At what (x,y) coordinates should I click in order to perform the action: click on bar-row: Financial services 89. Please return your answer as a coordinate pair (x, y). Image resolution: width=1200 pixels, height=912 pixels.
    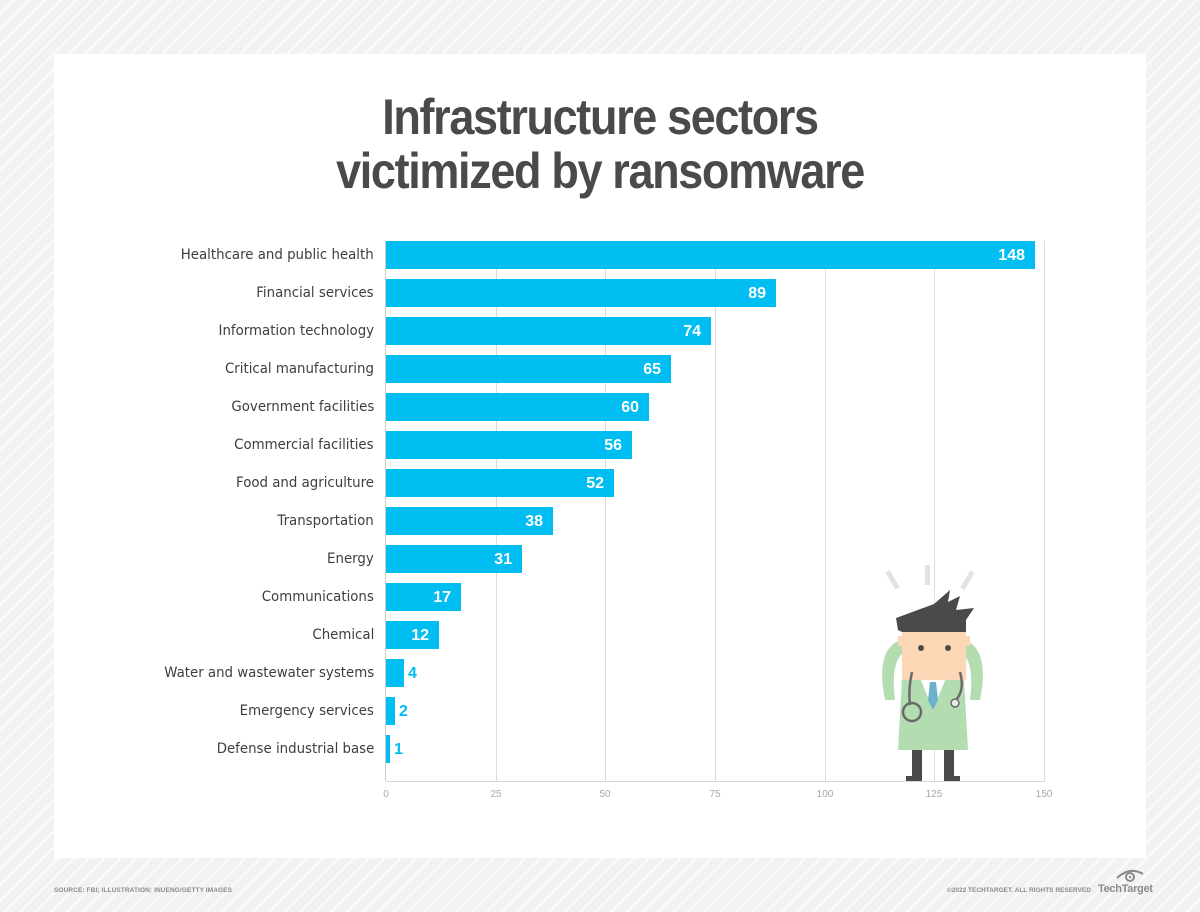
    Looking at the image, I should click on (600, 293).